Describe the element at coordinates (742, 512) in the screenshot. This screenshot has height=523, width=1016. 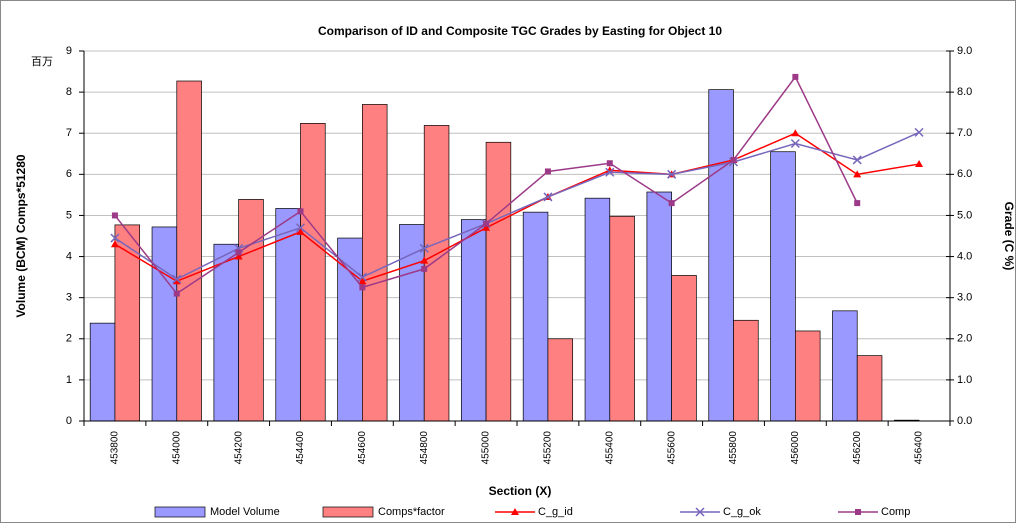
I see `legend-label: C_g_ok` at that location.